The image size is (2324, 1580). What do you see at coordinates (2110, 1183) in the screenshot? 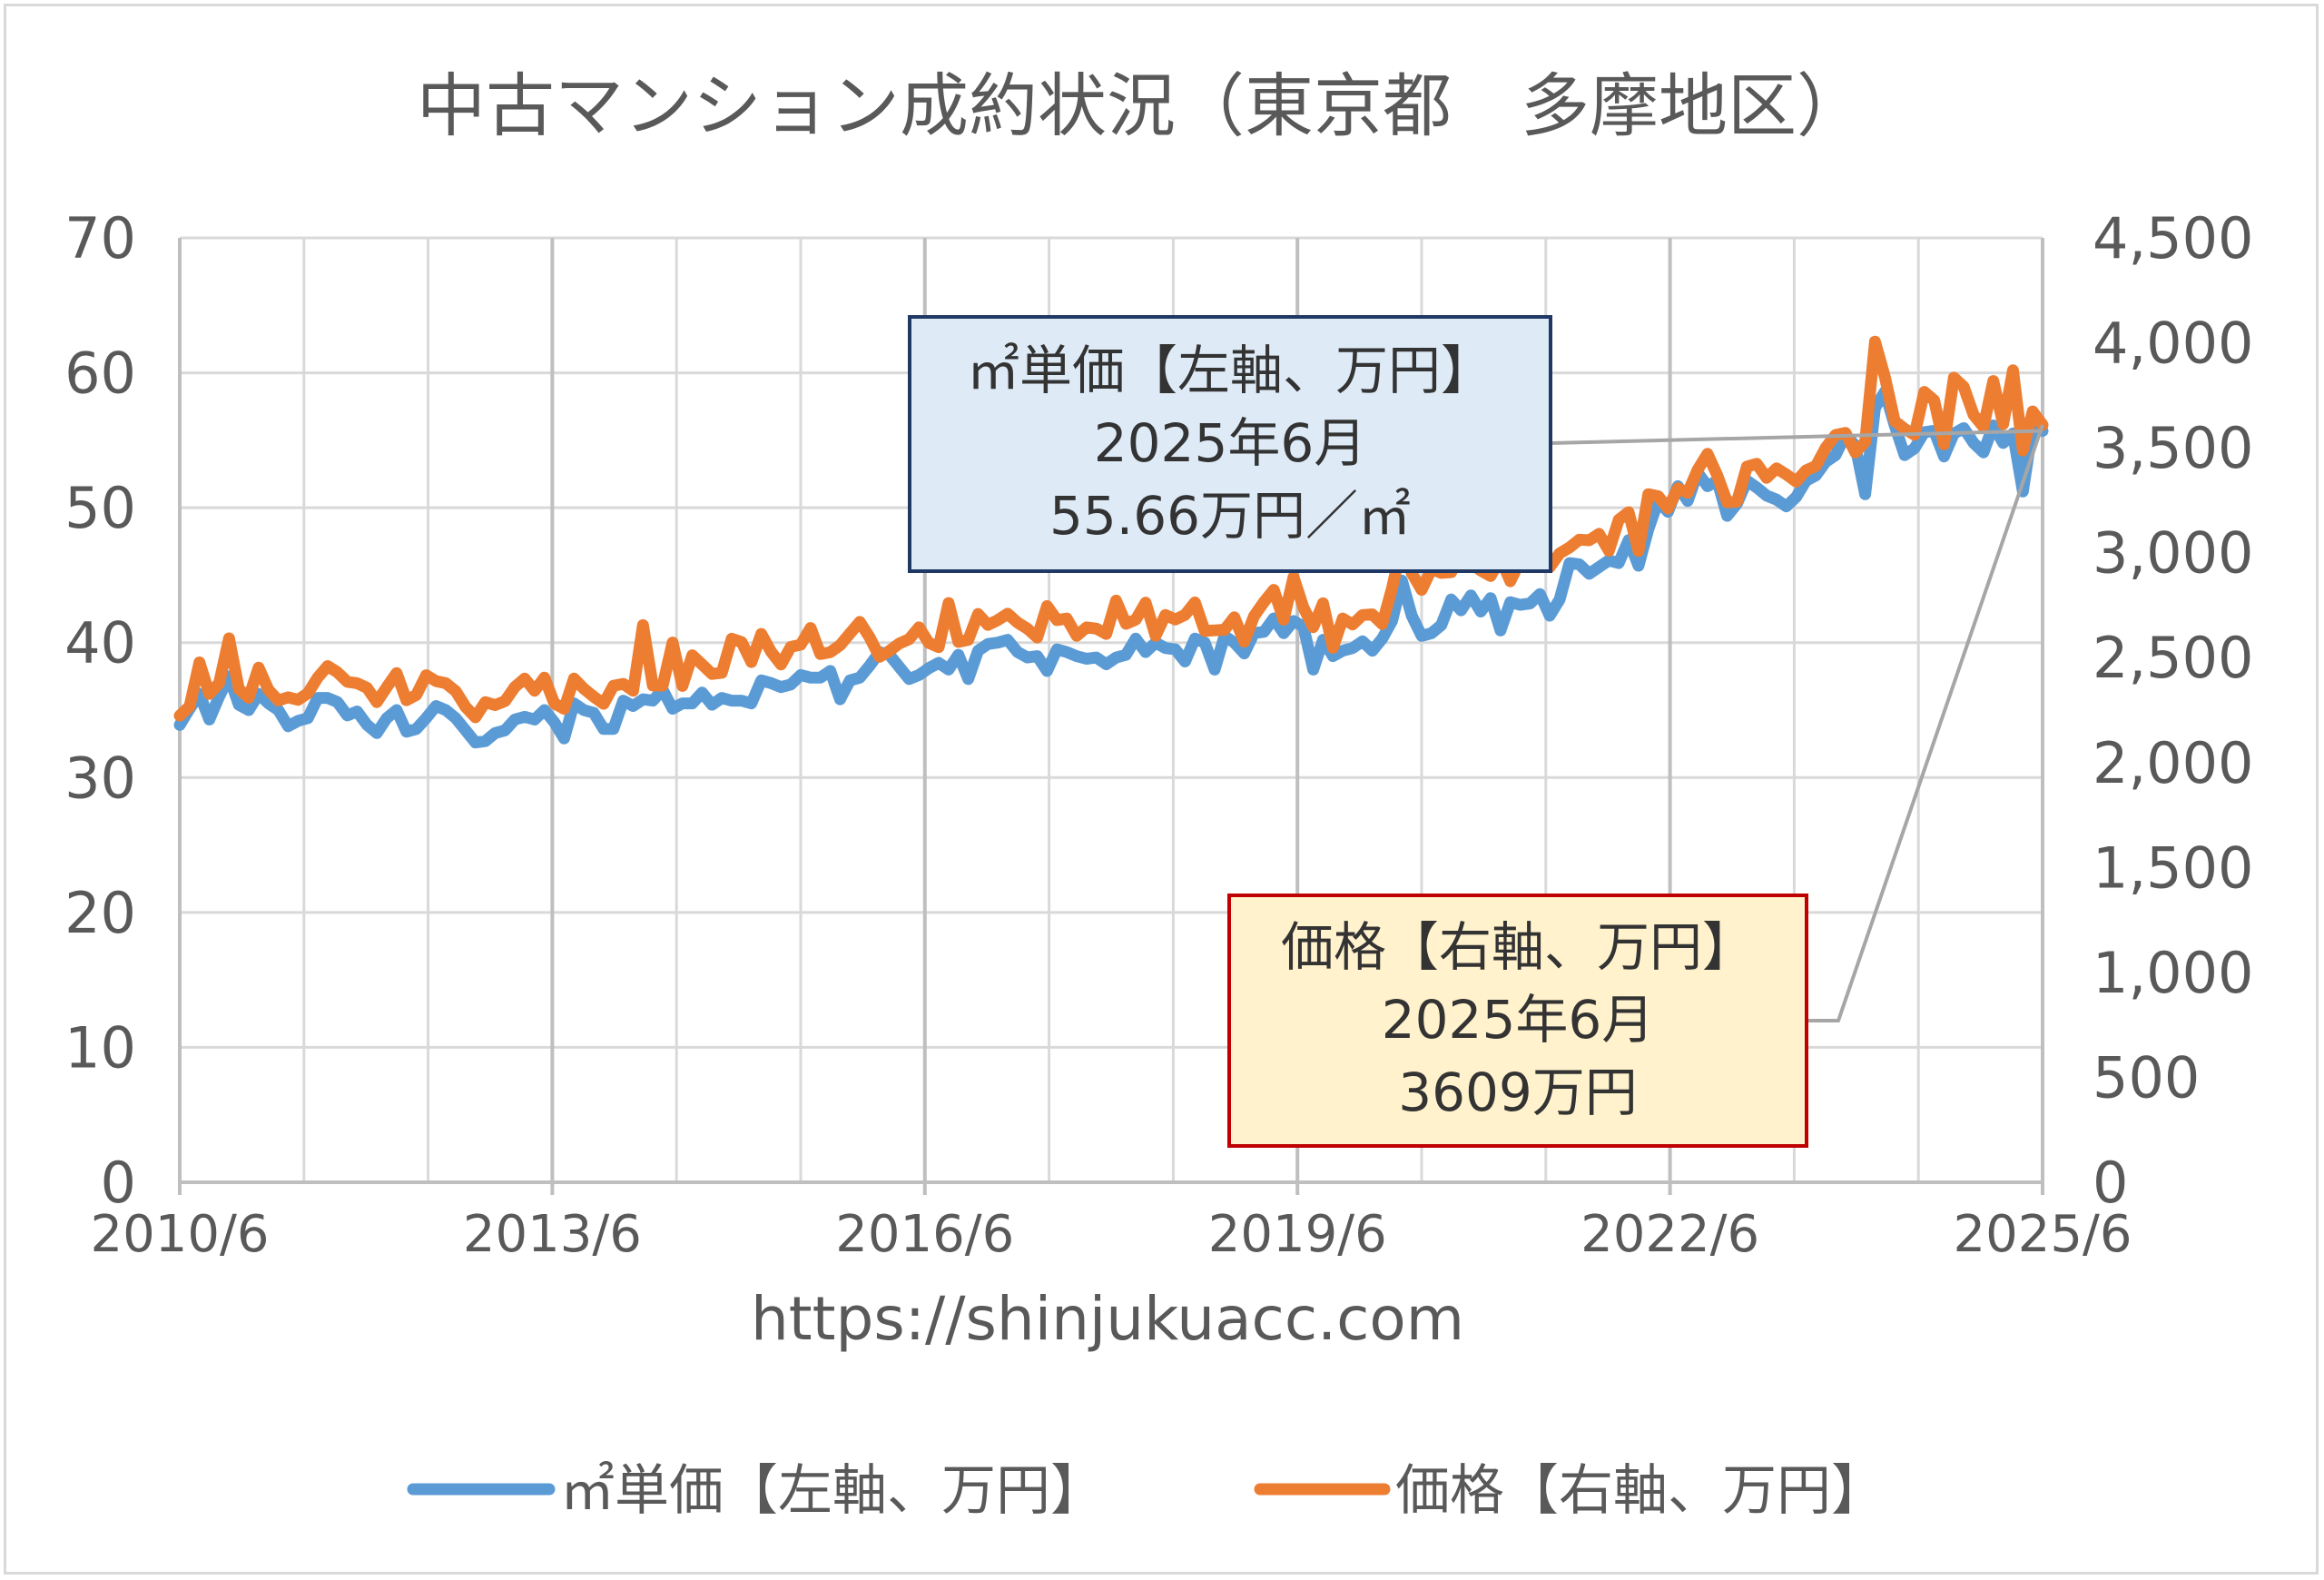
I see `y-right-tick-label: 0` at bounding box center [2110, 1183].